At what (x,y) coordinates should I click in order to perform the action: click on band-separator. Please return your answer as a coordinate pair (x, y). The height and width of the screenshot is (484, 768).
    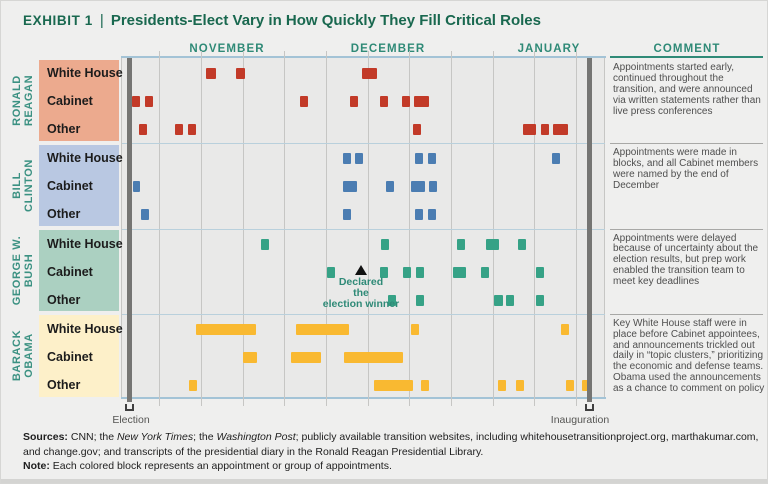
    Looking at the image, I should click on (363, 143).